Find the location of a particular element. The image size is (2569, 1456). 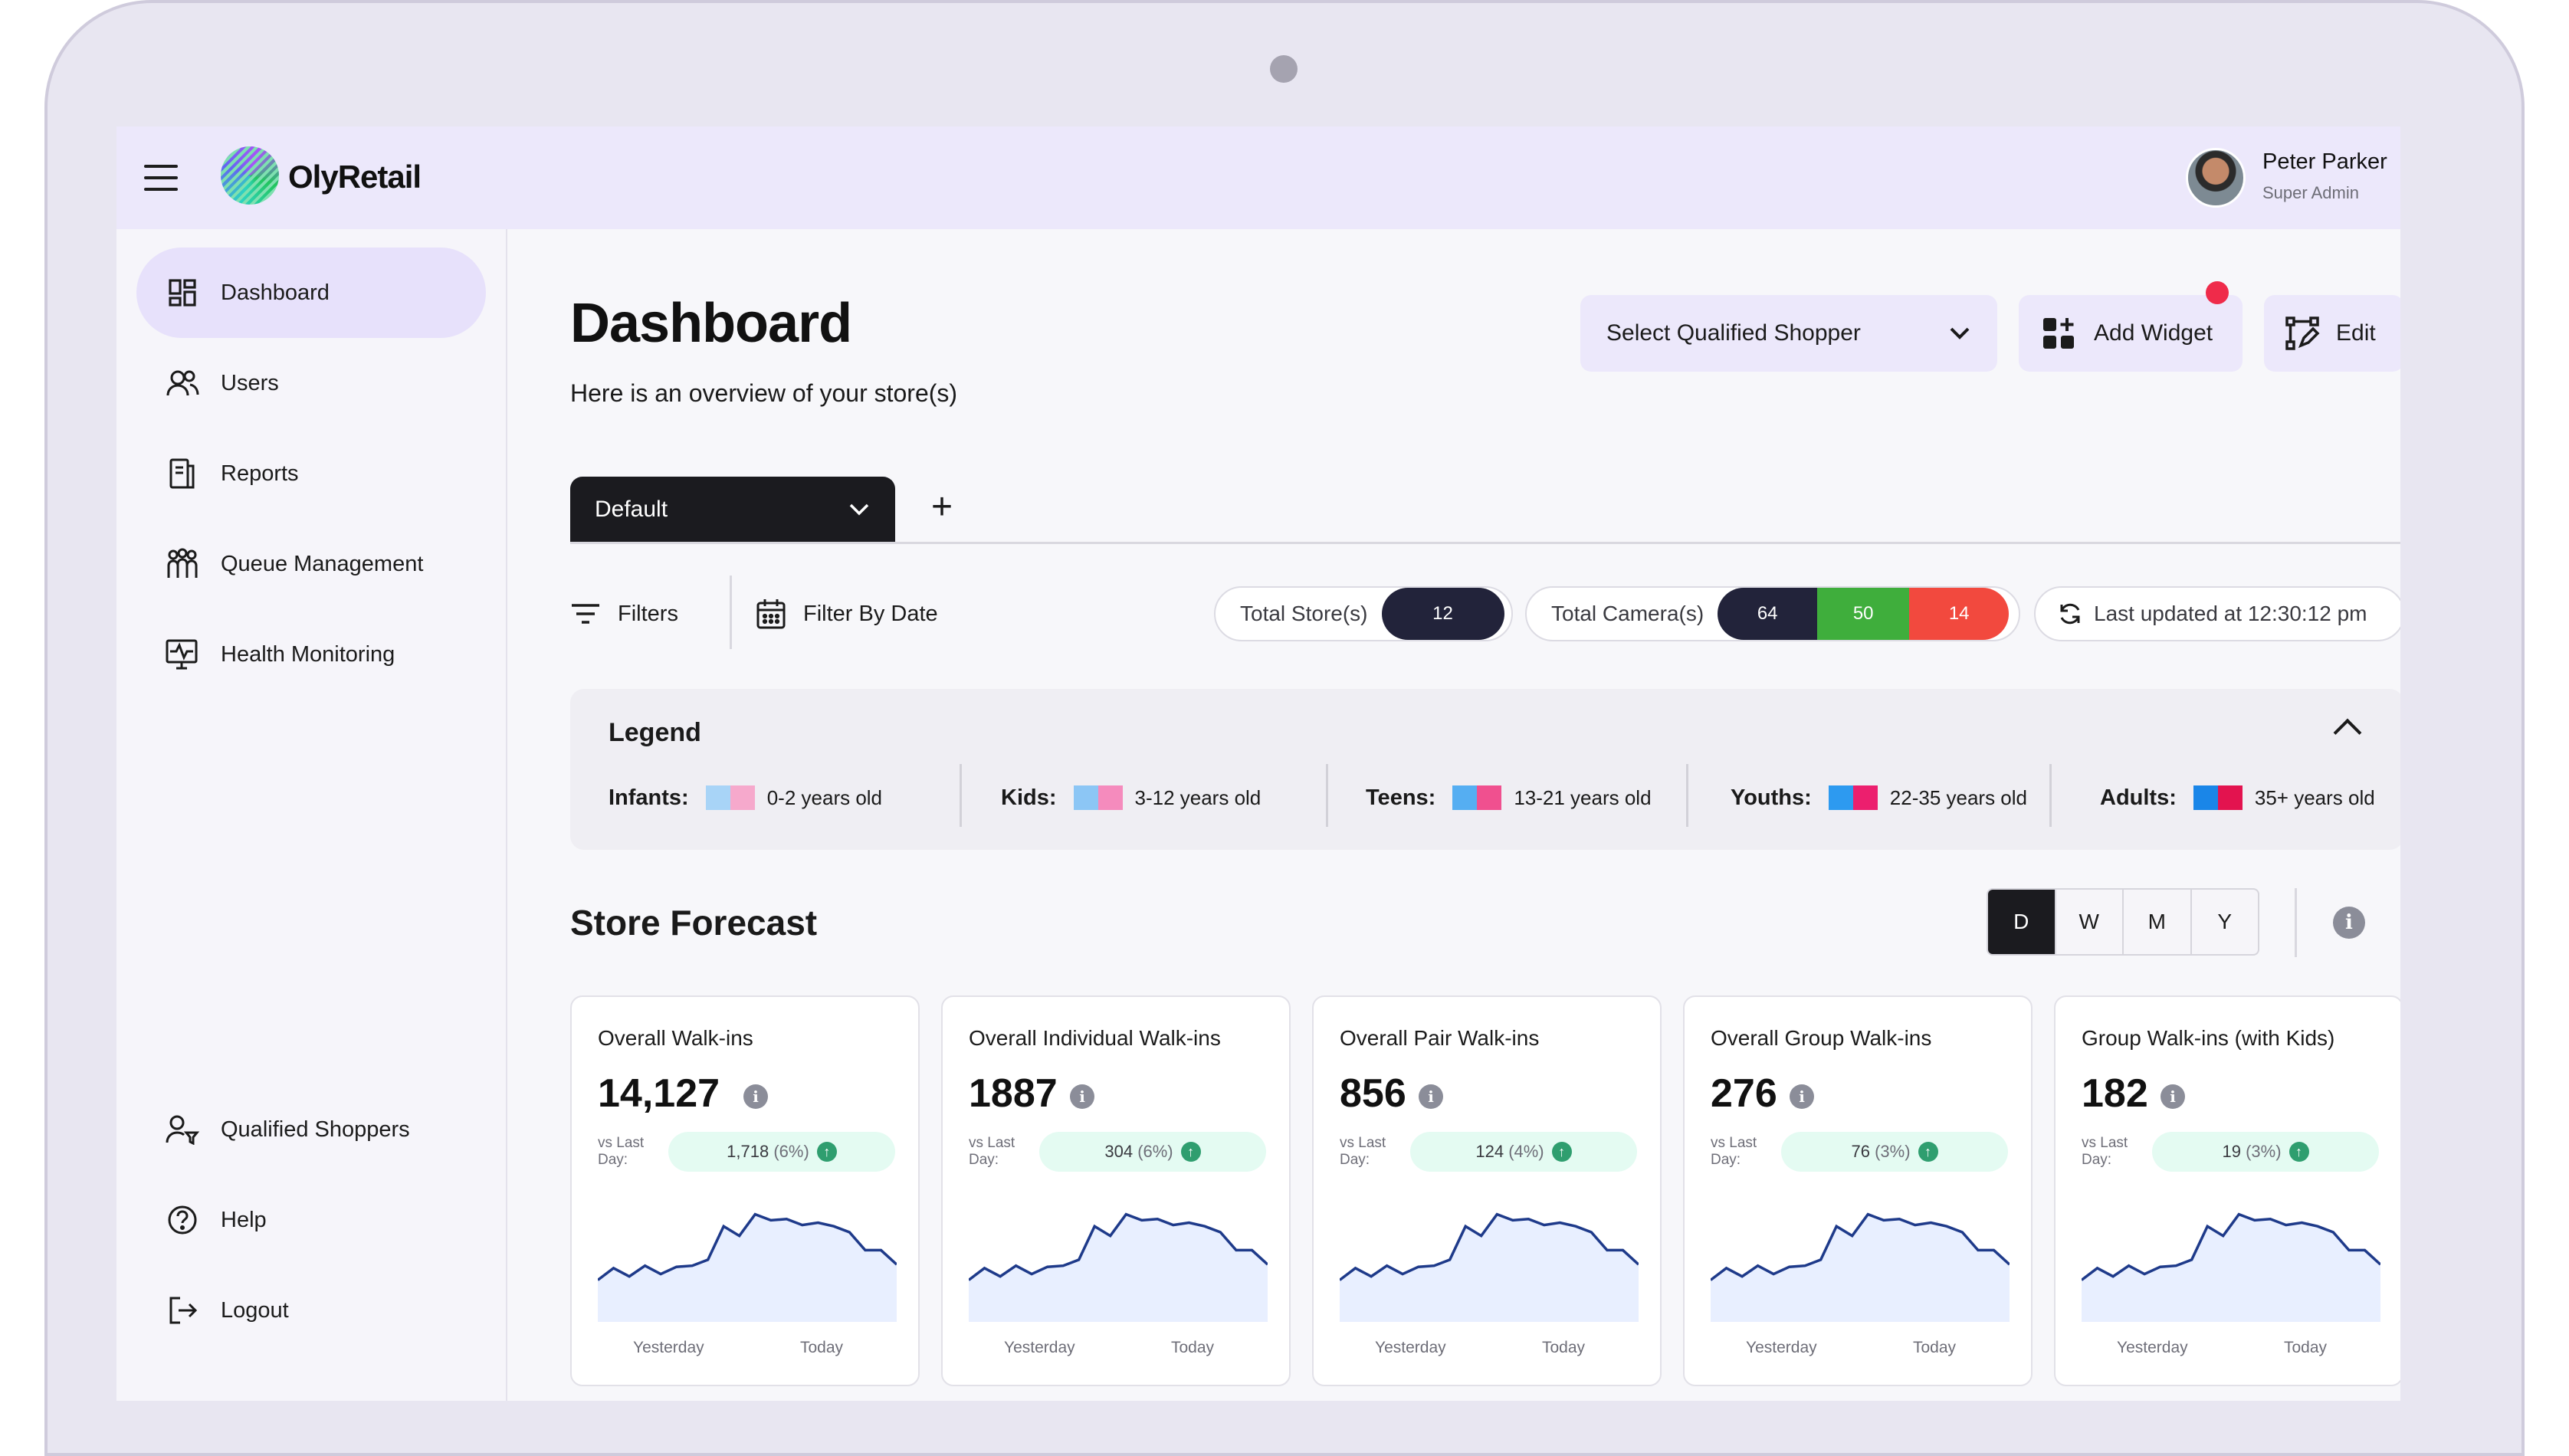

sidebar-item-label: Users is located at coordinates (250, 382).